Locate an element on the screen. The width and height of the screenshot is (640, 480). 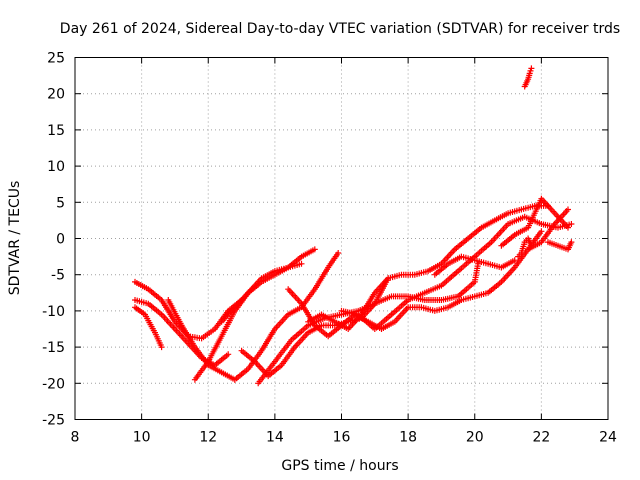
y-tick-label: -25 is located at coordinates (53, 421).